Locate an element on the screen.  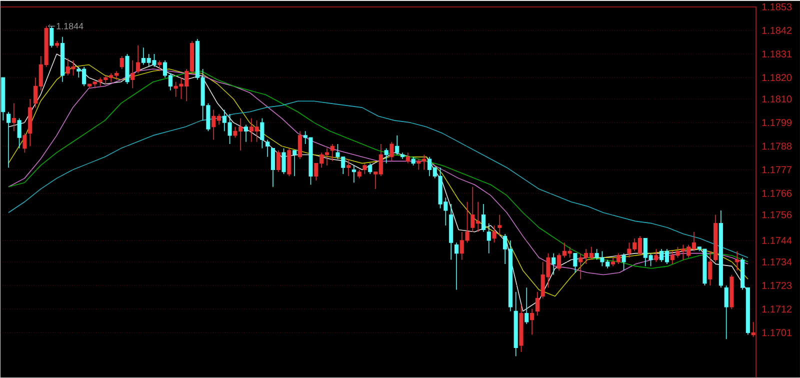
y-tick-label: 1.1810 is located at coordinates (777, 99).